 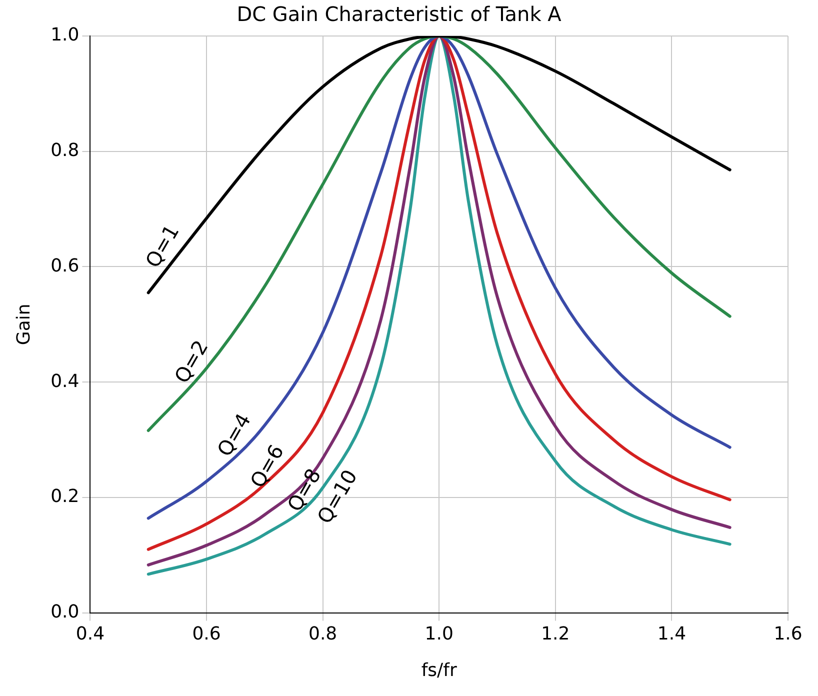 What do you see at coordinates (439, 633) in the screenshot?
I see `x-tick-label: 1.0` at bounding box center [439, 633].